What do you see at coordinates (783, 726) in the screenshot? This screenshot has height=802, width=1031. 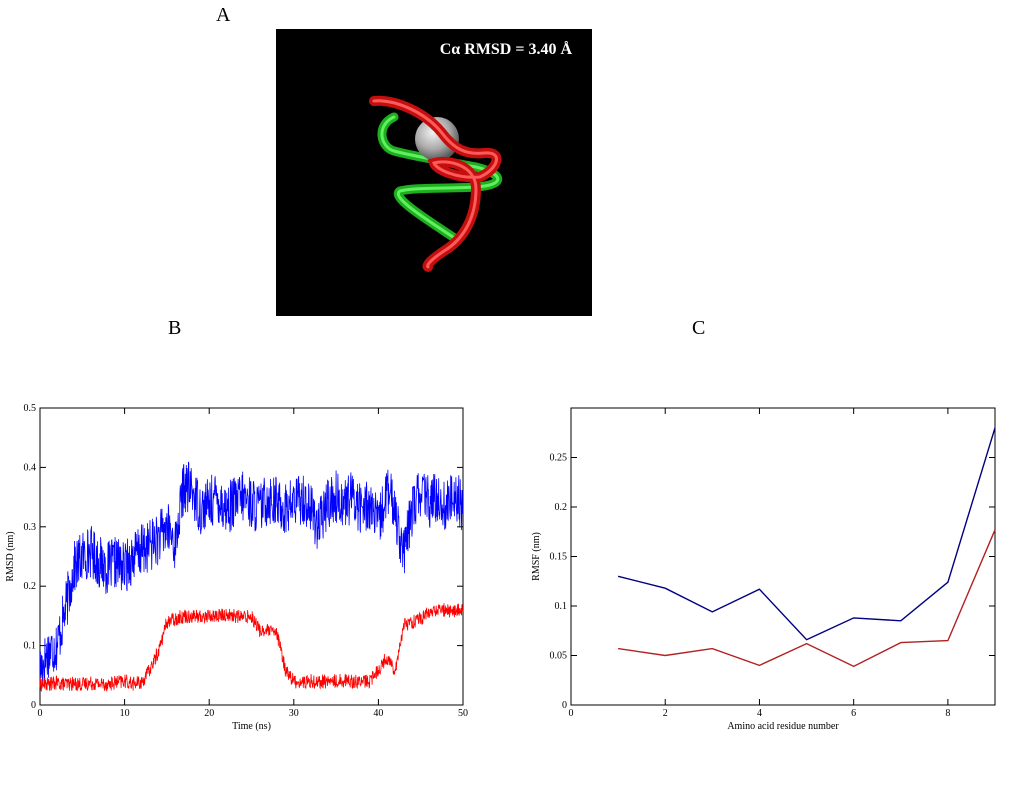 I see `rmsf-x-axis-label: Amino acid residue number` at bounding box center [783, 726].